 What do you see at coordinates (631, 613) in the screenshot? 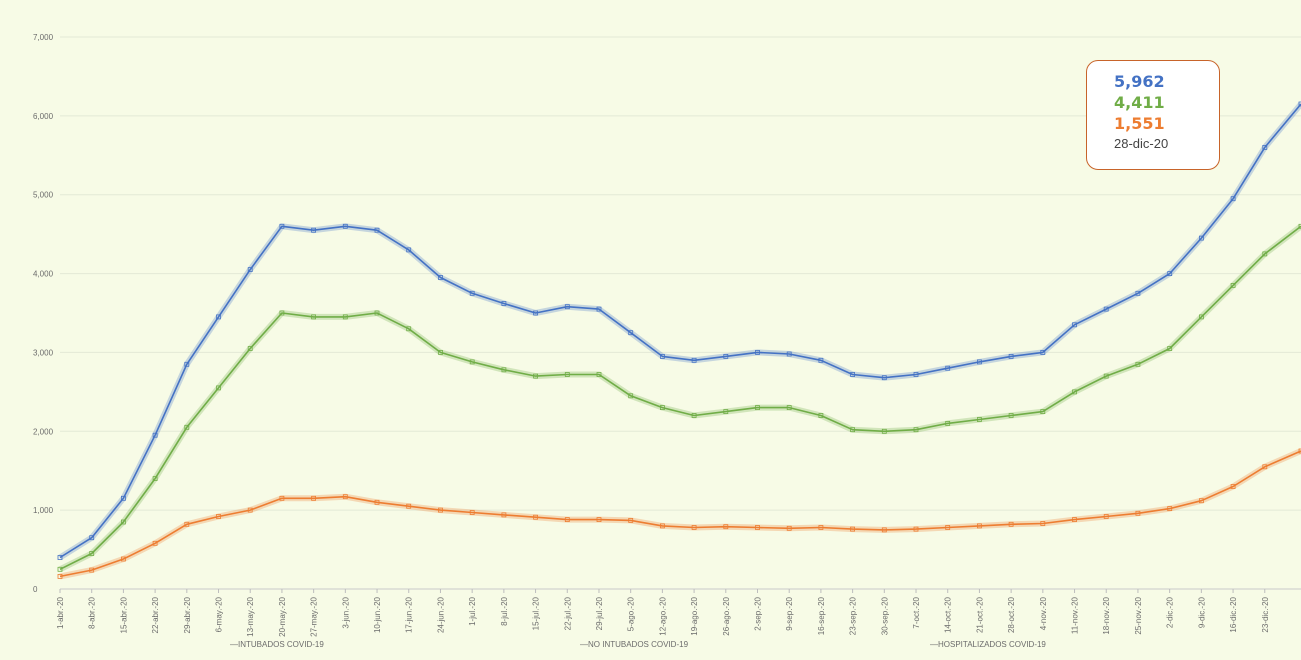
I see `x-tick-label: 5-ago.-20` at bounding box center [631, 613].